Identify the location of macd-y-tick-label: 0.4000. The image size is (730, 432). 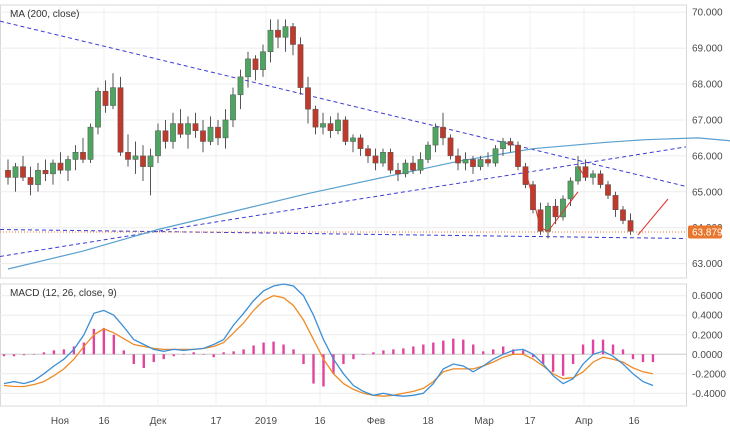
(707, 316).